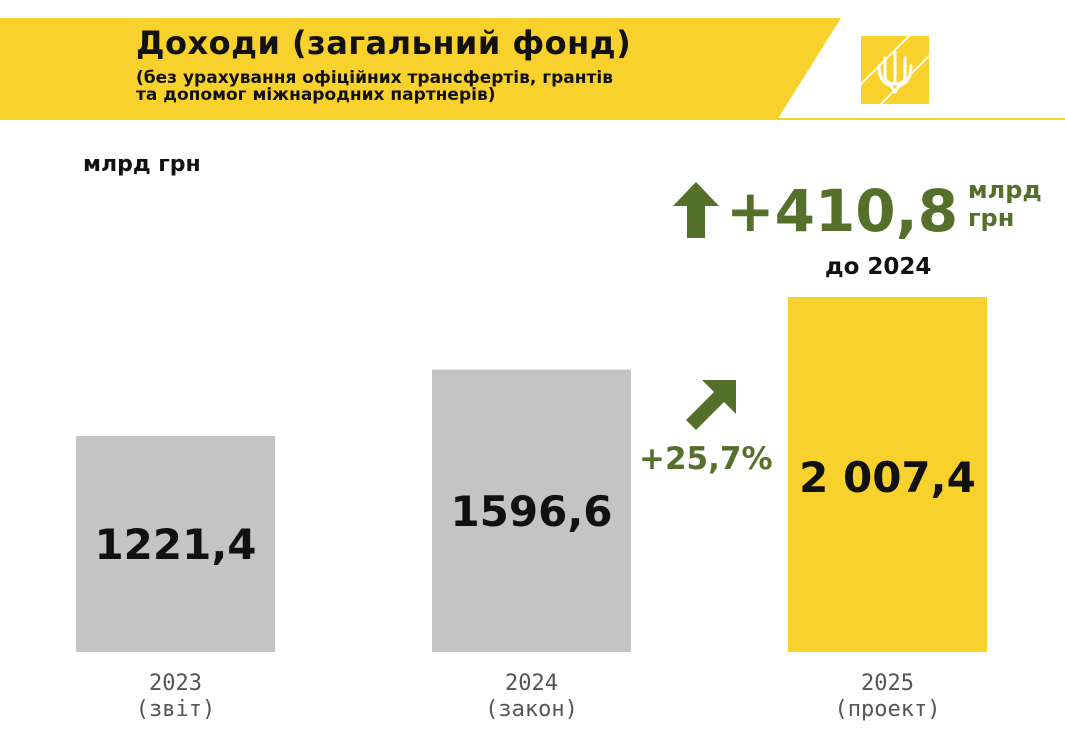 The height and width of the screenshot is (751, 1065). I want to click on bar-value-label: 1596,6, so click(531, 511).